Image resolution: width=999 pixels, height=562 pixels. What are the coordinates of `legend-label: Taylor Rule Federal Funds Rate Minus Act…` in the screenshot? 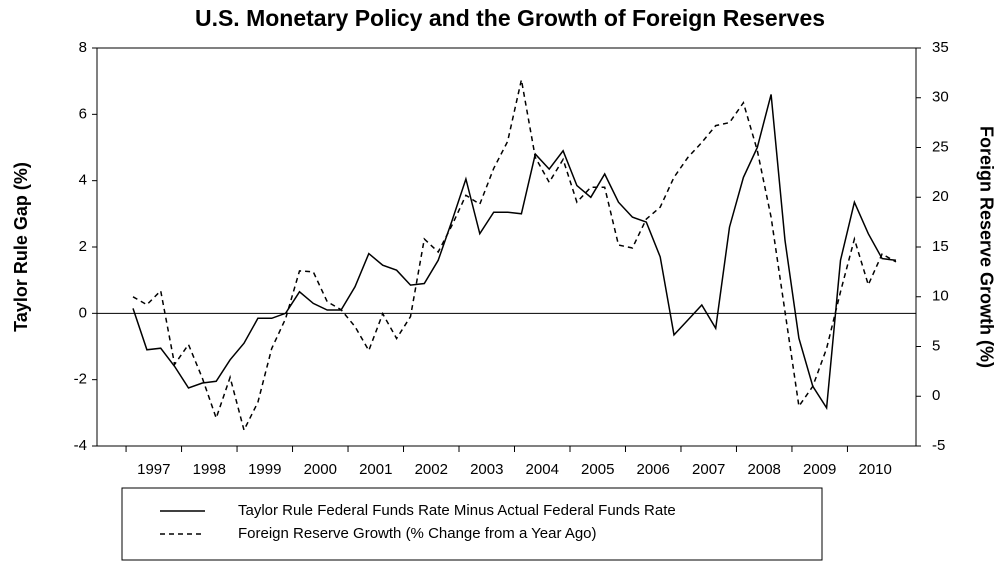 It's located at (457, 510).